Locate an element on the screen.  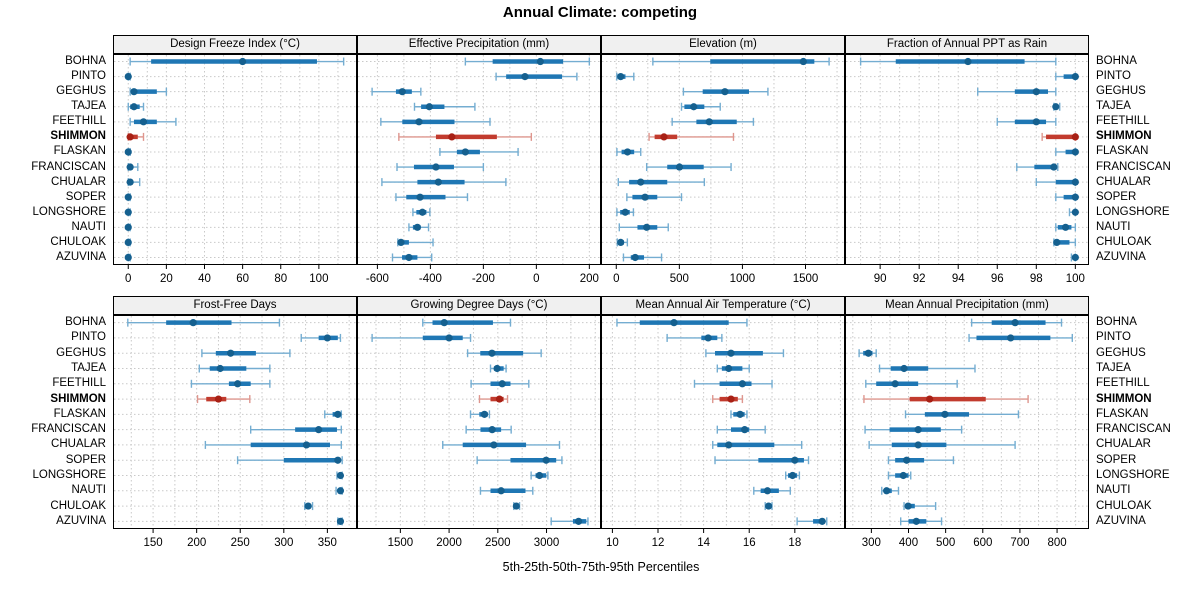
series-soper-fraction-of-annual-ppt-as-rain is located at coordinates (1067, 197).